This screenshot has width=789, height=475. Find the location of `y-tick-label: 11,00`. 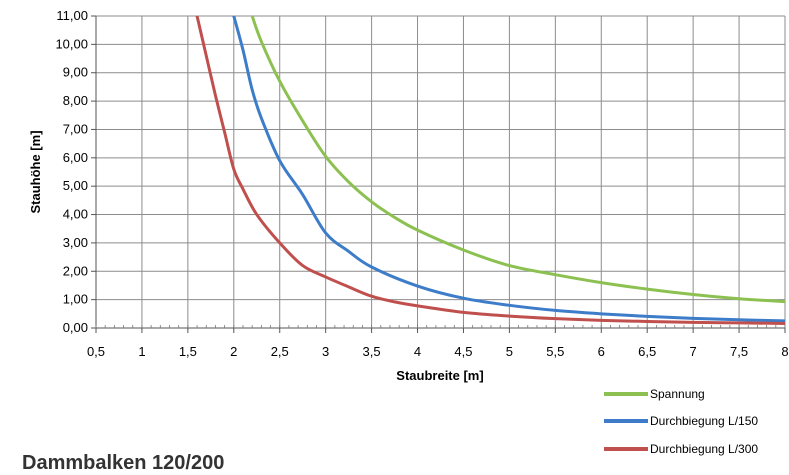

y-tick-label: 11,00 is located at coordinates (72, 15).